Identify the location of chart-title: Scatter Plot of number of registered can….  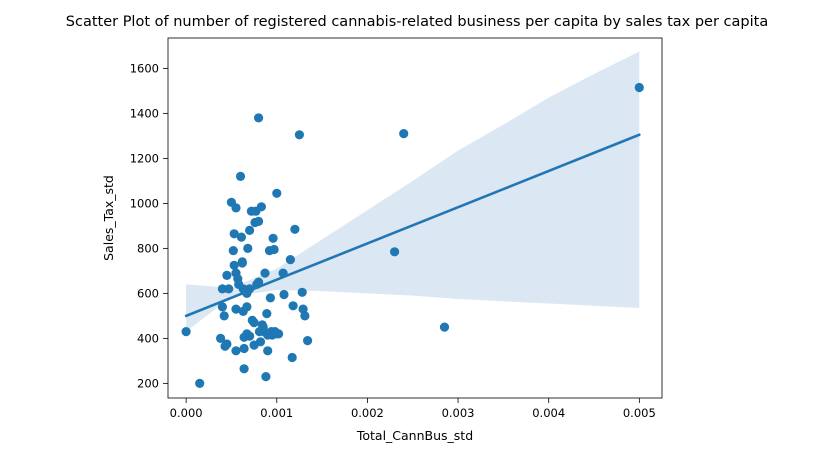
(417, 22).